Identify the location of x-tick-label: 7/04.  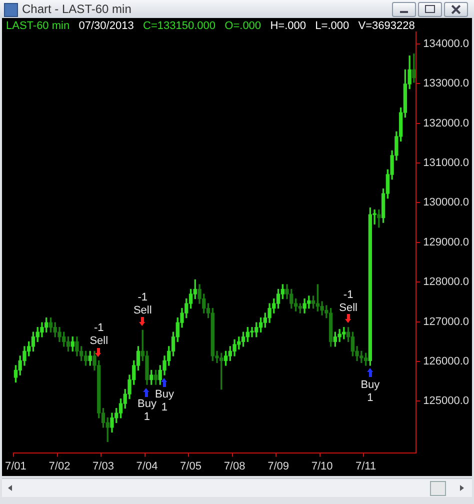
(147, 466).